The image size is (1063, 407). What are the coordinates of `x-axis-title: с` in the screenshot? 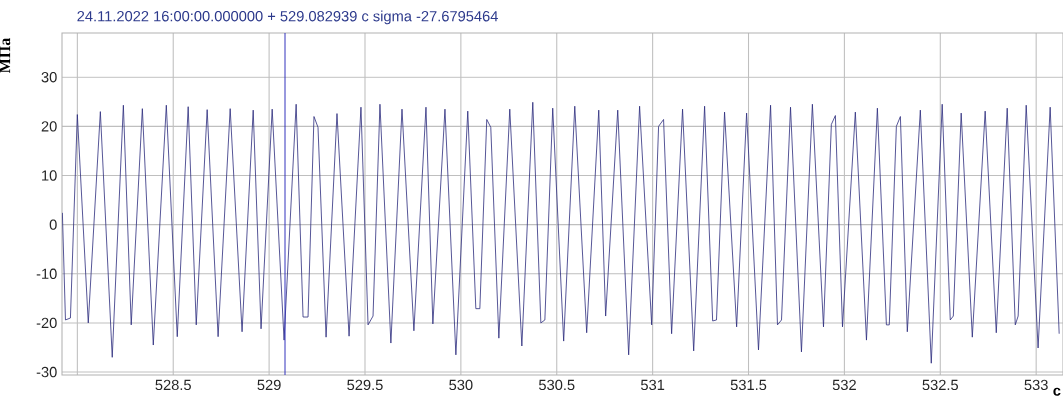 It's located at (1057, 391).